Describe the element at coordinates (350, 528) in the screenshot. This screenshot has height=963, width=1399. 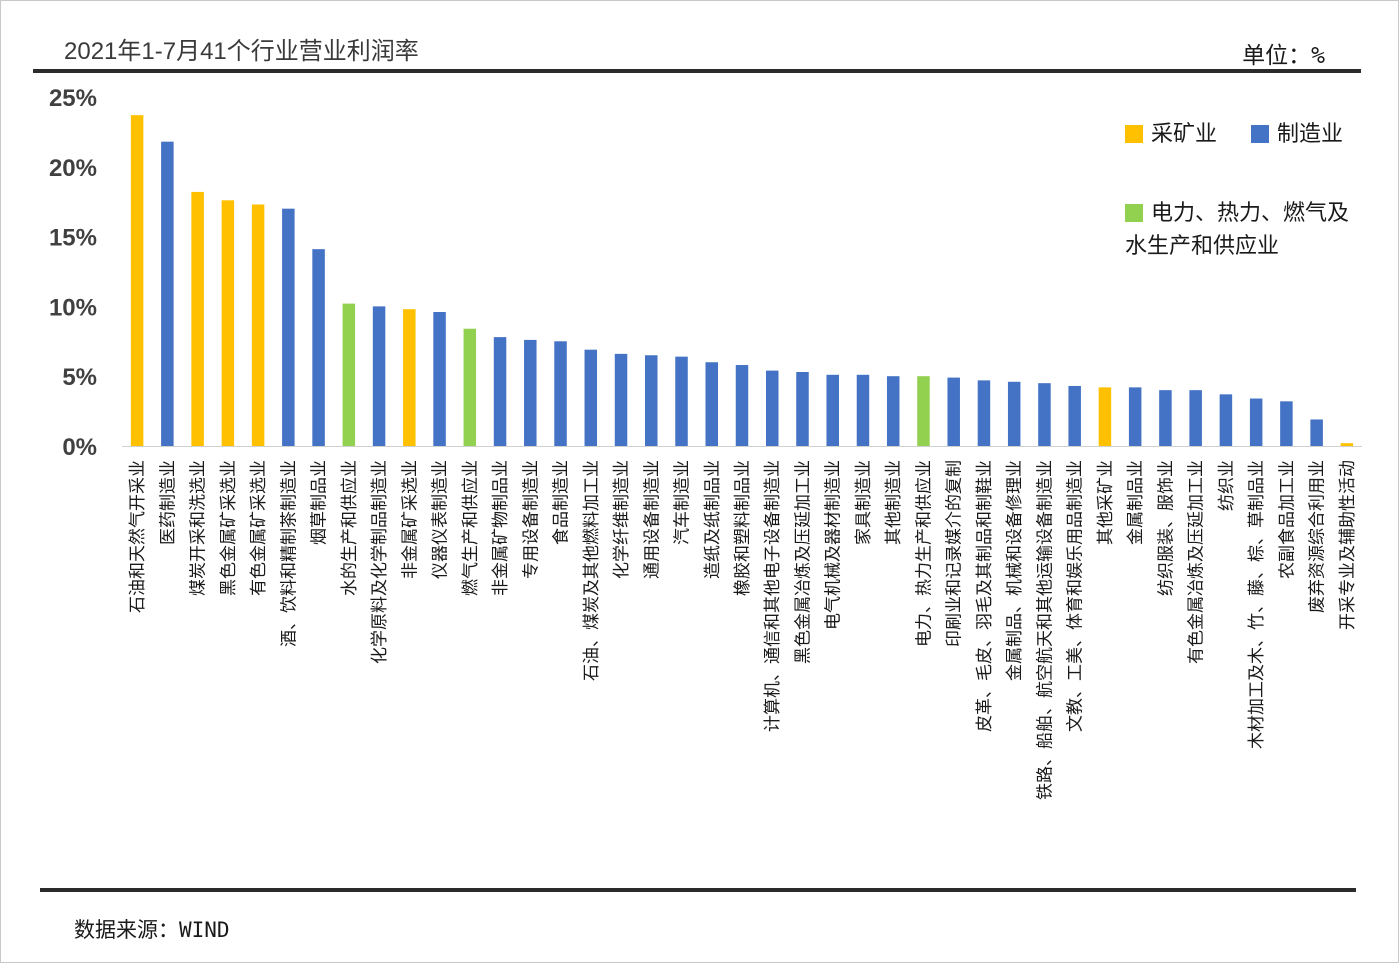
I see `x-tick-label: 水的生产和供应业` at that location.